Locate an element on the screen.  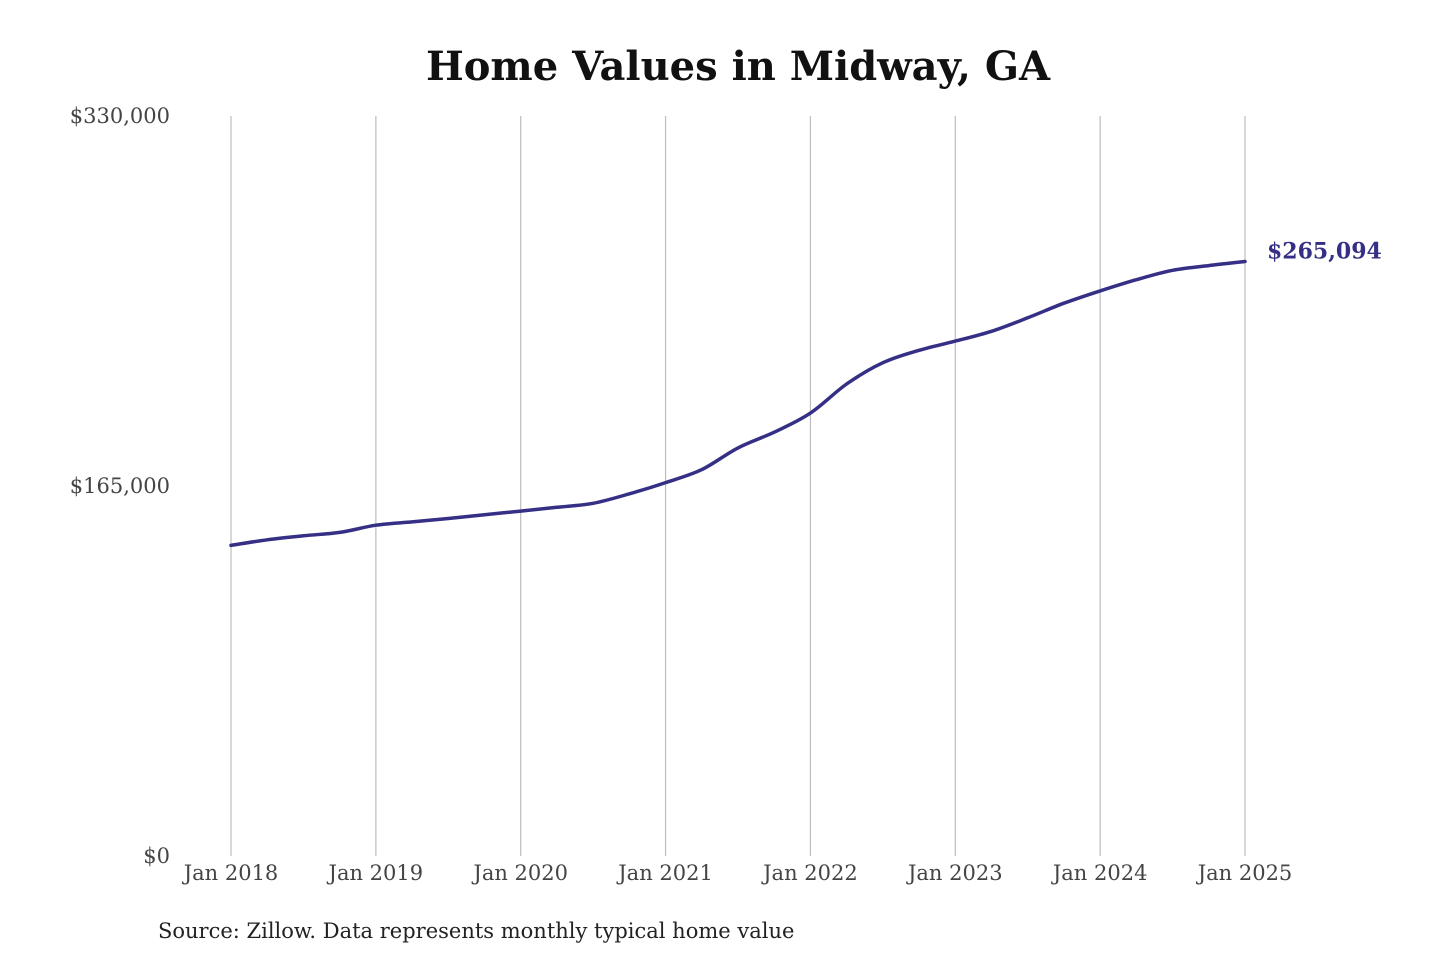
x-tick-label: Jan 2022 is located at coordinates (809, 873).